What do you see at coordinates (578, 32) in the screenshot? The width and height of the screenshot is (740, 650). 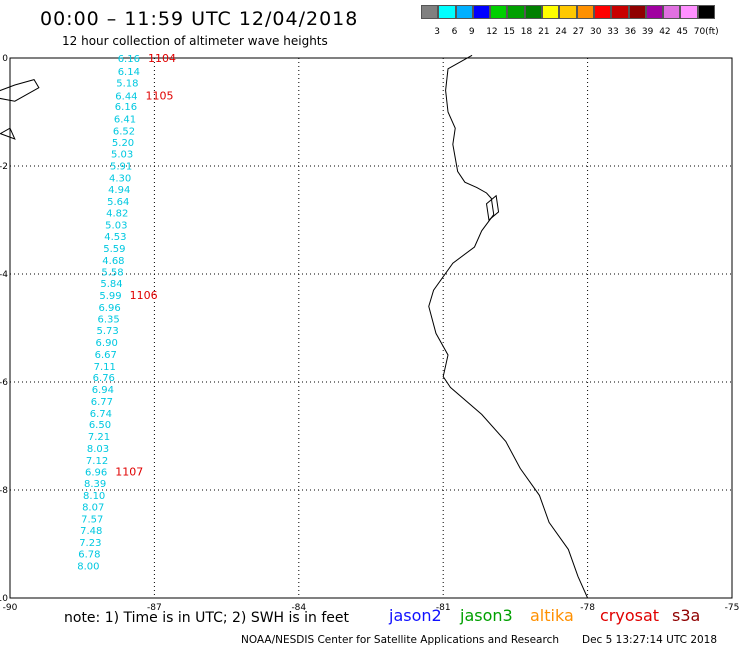 I see `colorbar-label: 27` at bounding box center [578, 32].